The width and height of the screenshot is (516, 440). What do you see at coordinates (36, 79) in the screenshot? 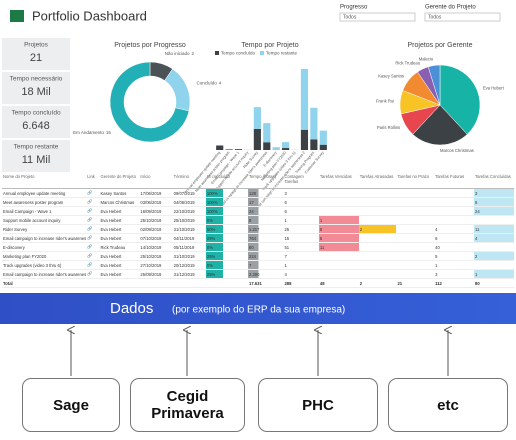
I see `kpi-label: Tempo necessário` at bounding box center [36, 79].